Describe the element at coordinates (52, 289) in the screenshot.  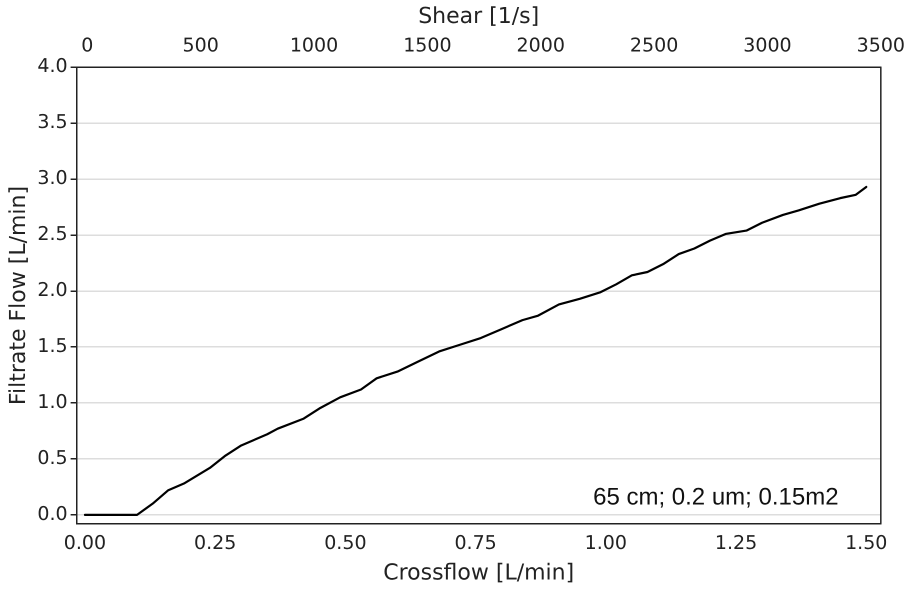
I see `y-tick-label: 2.0` at that location.